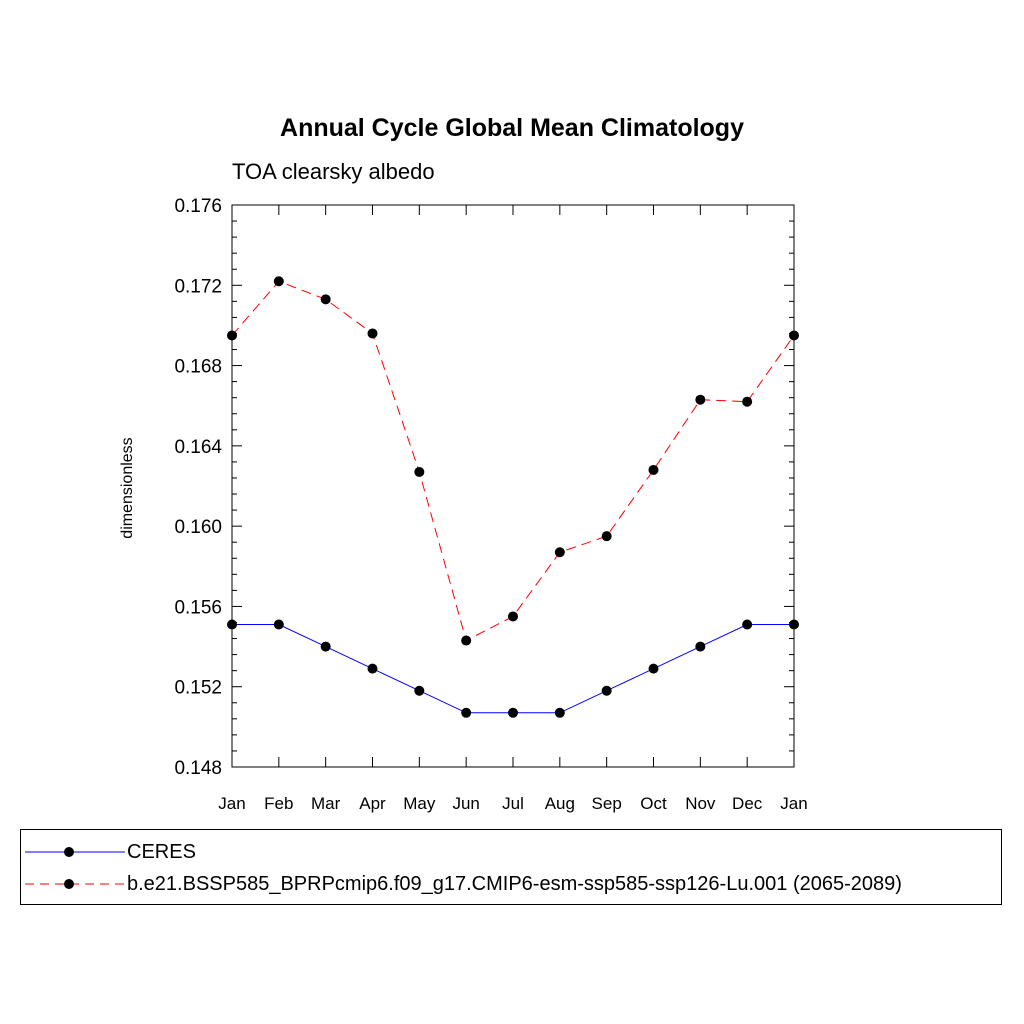  What do you see at coordinates (372, 803) in the screenshot?
I see `x-tick-label: Apr` at bounding box center [372, 803].